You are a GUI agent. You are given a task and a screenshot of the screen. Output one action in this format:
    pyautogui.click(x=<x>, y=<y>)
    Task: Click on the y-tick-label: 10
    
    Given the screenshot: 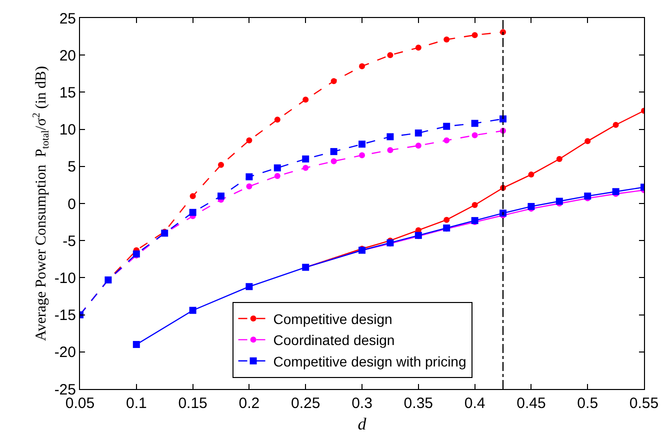 What is the action you would take?
    pyautogui.click(x=67, y=130)
    